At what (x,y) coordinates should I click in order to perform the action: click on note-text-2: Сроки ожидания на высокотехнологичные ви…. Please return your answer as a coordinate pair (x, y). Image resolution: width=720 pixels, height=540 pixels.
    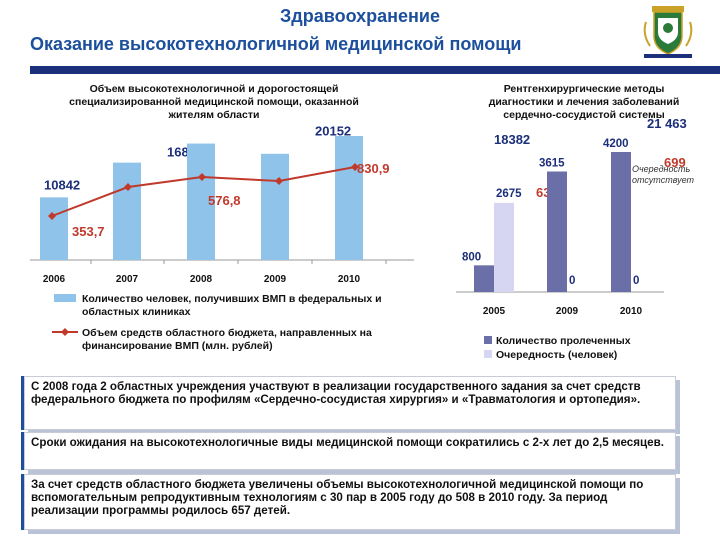
    Looking at the image, I should click on (347, 442).